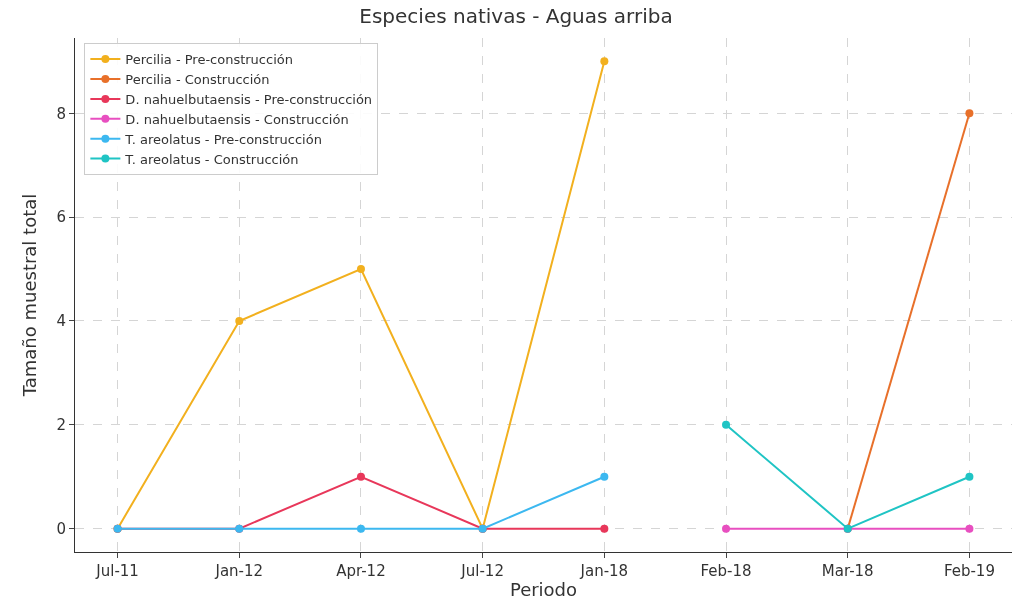 The width and height of the screenshot is (1032, 609). What do you see at coordinates (604, 571) in the screenshot?
I see `x-tick-label: Jan-18` at bounding box center [604, 571].